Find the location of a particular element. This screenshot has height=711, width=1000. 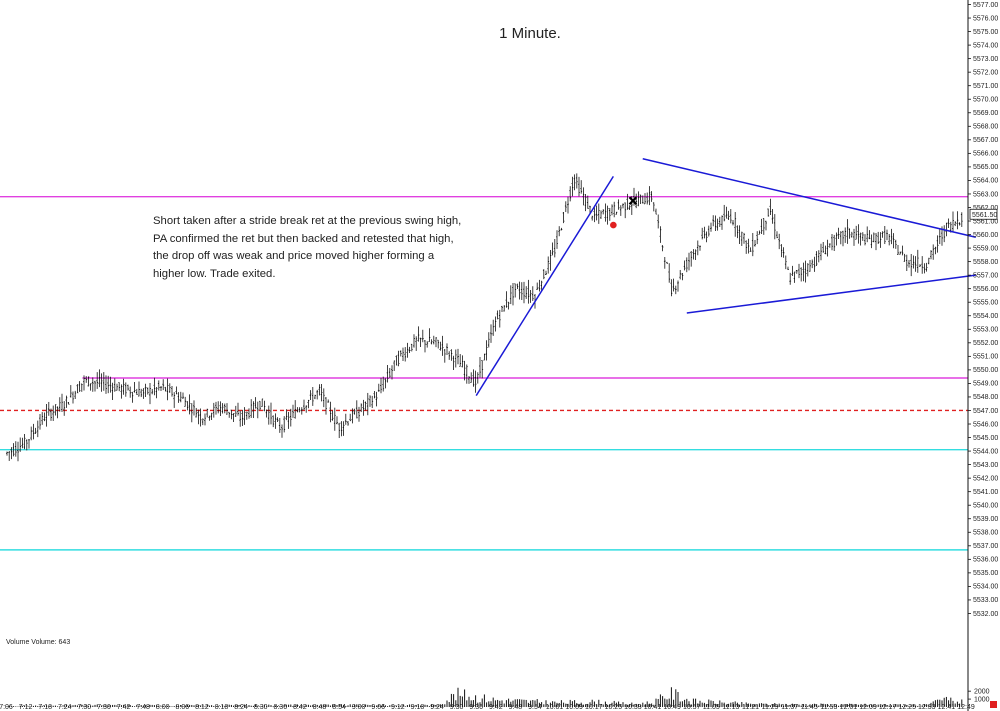

x-tick-label: 8:12 is located at coordinates (202, 707).